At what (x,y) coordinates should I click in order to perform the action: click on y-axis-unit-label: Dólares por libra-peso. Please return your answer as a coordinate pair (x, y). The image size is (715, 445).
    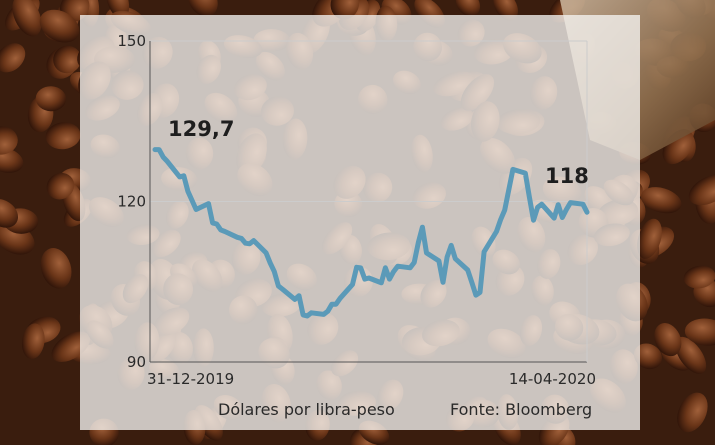
    Looking at the image, I should click on (306, 409).